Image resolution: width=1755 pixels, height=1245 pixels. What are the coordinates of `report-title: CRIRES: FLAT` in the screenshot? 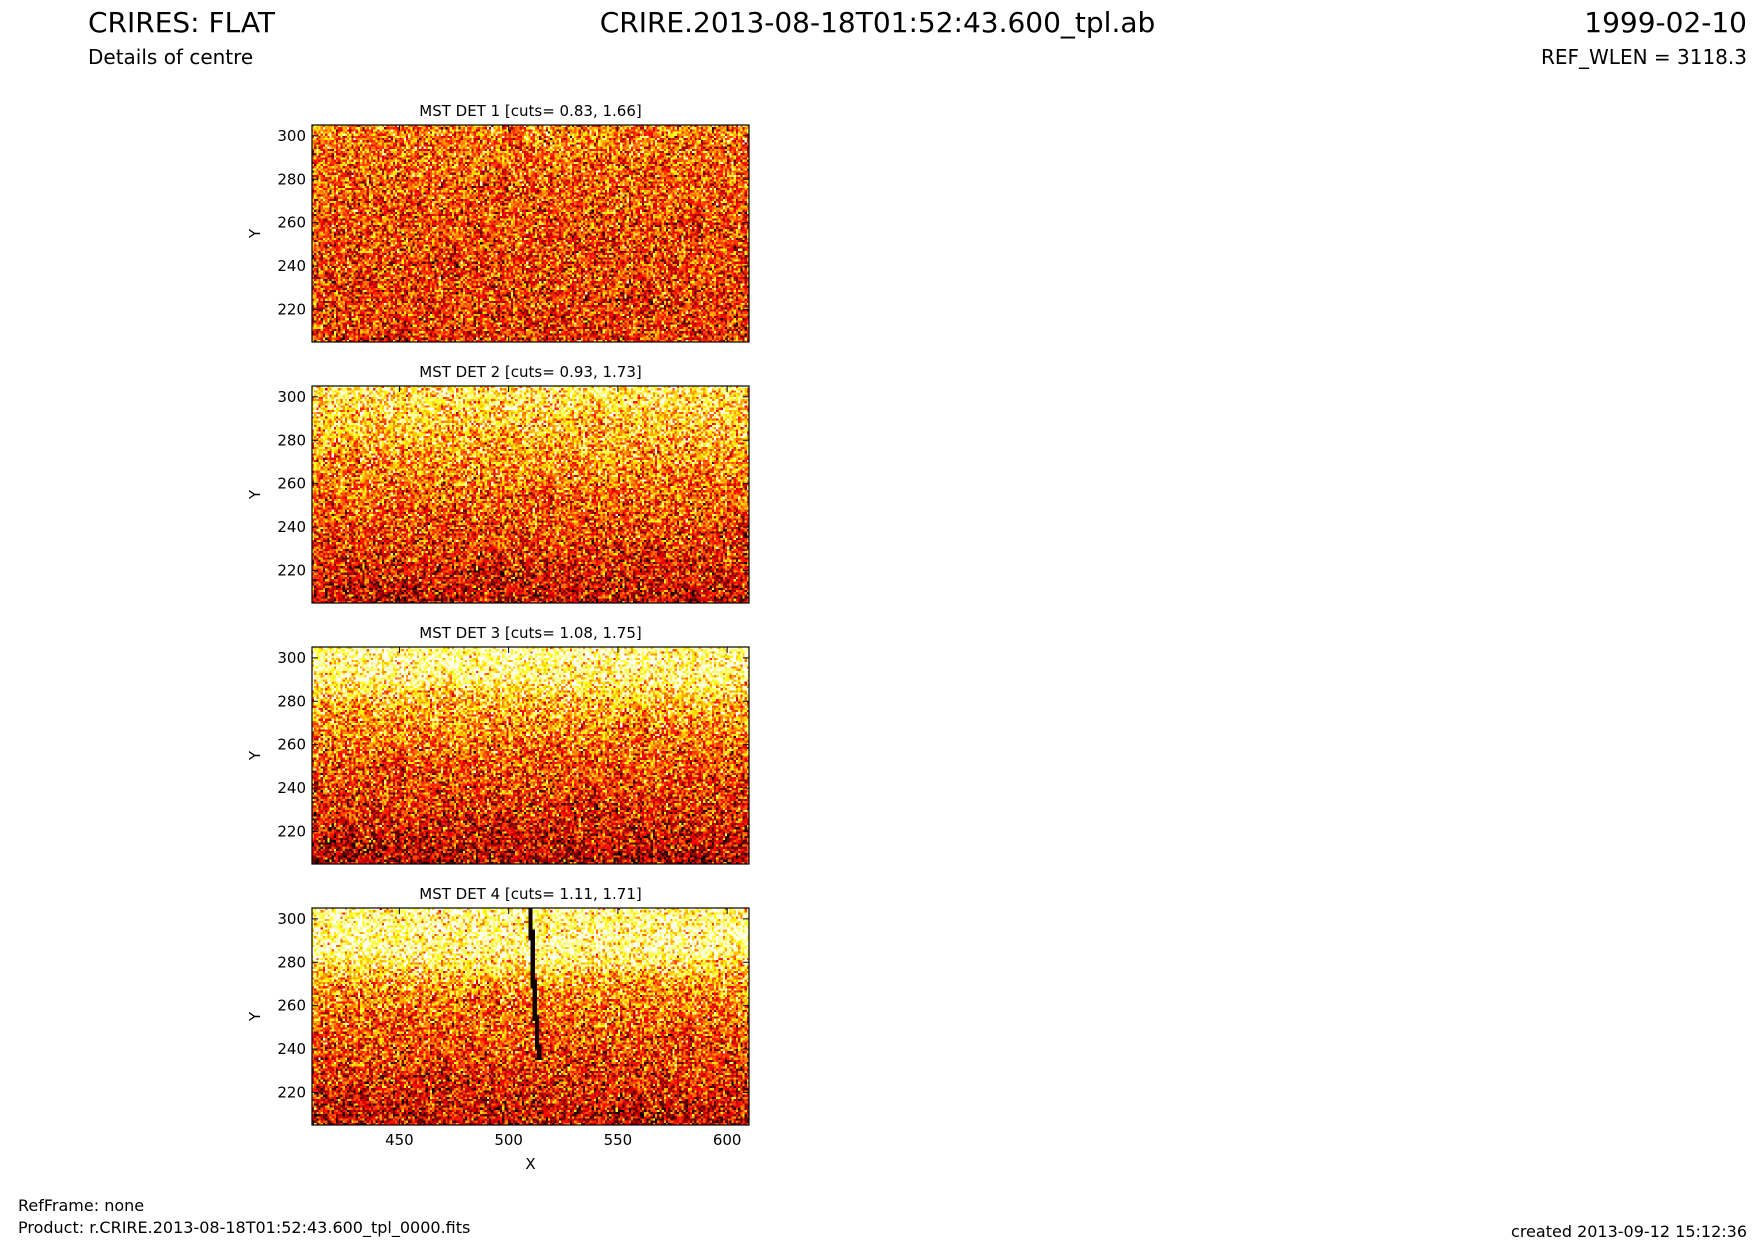 It's located at (181, 22).